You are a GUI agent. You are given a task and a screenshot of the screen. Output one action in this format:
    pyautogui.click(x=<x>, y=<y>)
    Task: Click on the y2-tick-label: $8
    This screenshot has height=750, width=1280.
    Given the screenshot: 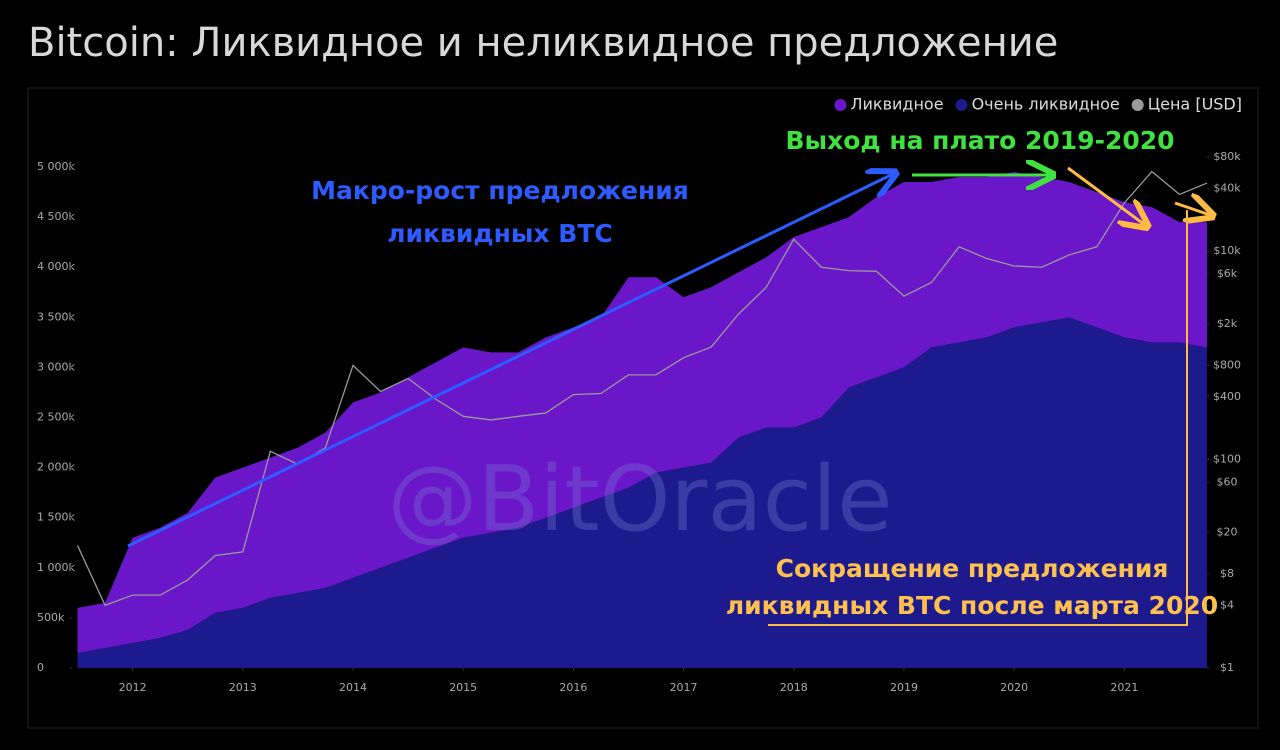 What is the action you would take?
    pyautogui.click(x=1227, y=573)
    